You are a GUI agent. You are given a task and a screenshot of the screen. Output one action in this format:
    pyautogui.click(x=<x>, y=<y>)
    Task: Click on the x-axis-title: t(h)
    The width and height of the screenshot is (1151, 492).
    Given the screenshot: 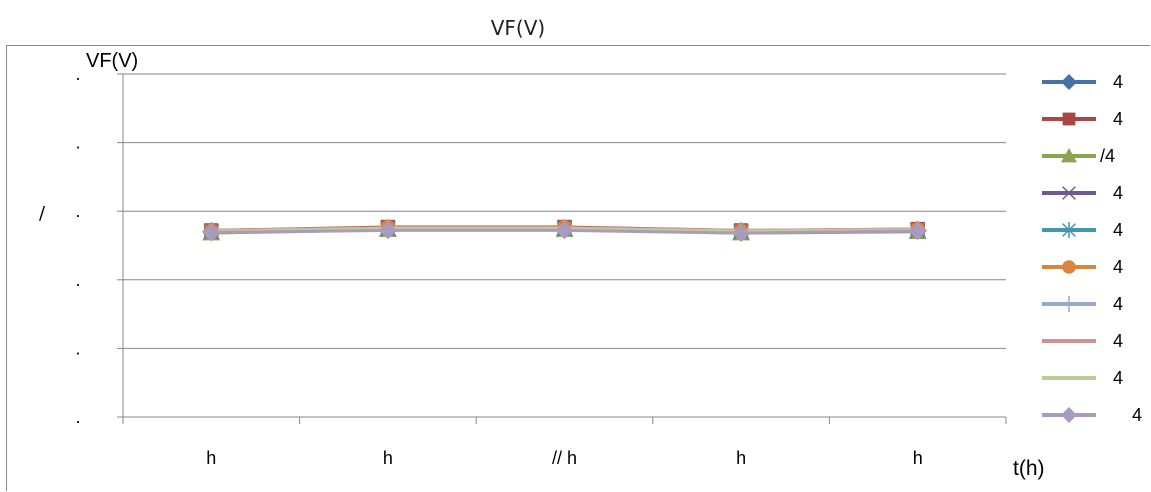 What is the action you would take?
    pyautogui.click(x=1029, y=468)
    